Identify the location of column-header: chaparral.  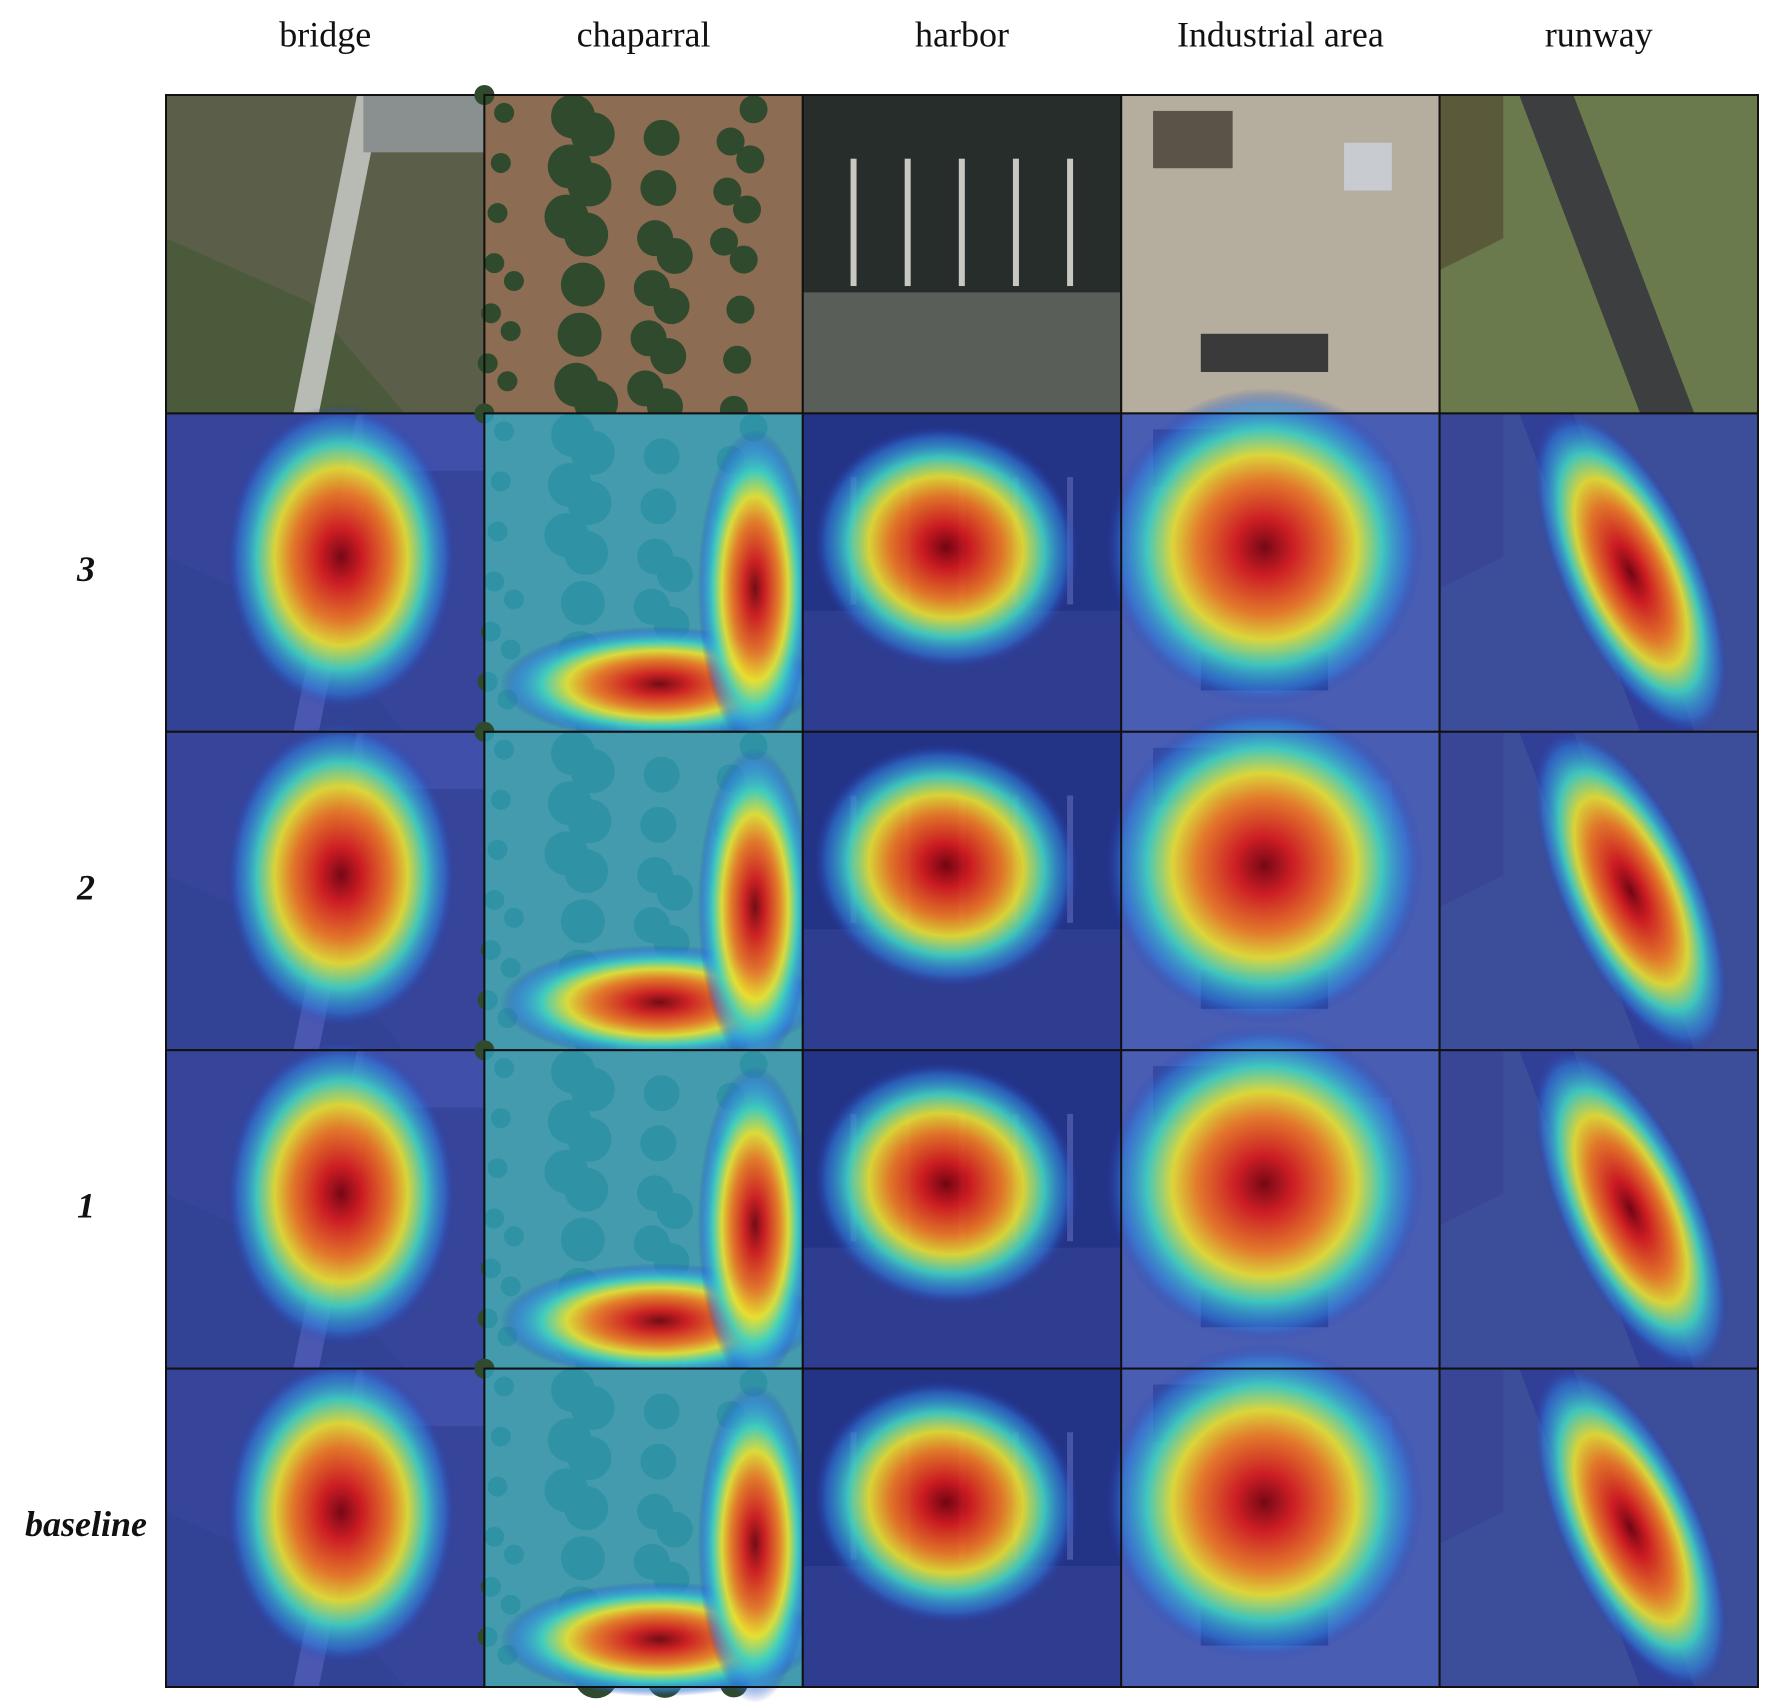
(644, 34).